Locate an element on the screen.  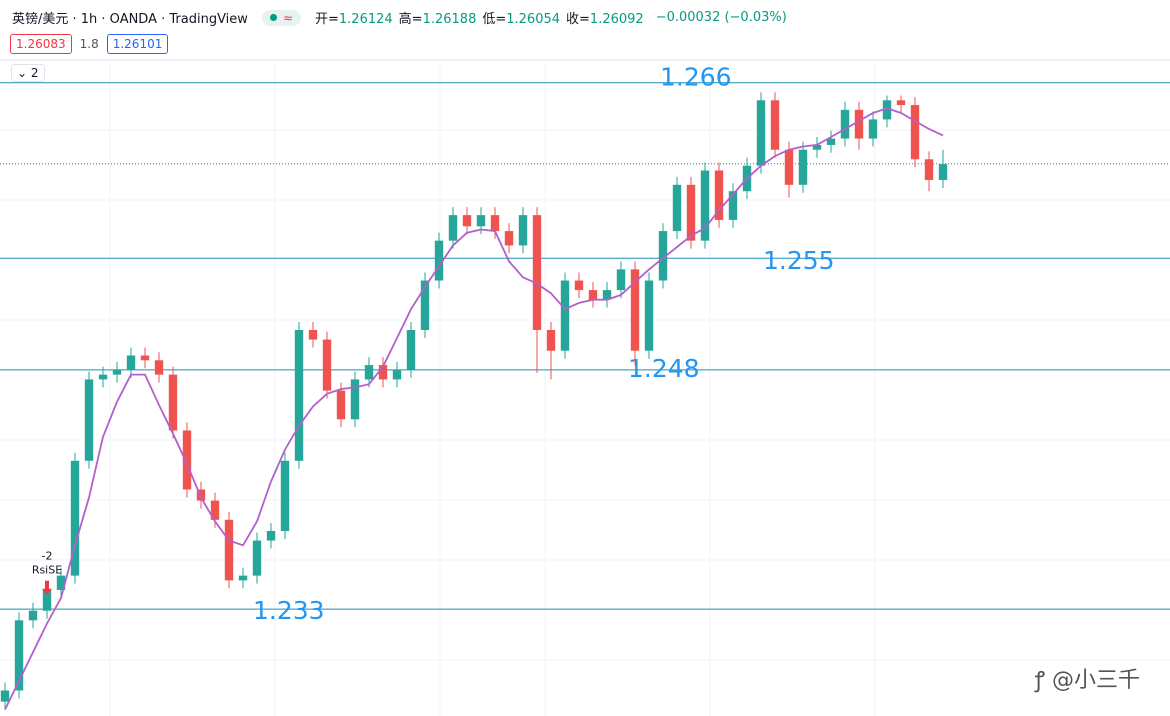
ohlc-label: 收= is located at coordinates (578, 19).